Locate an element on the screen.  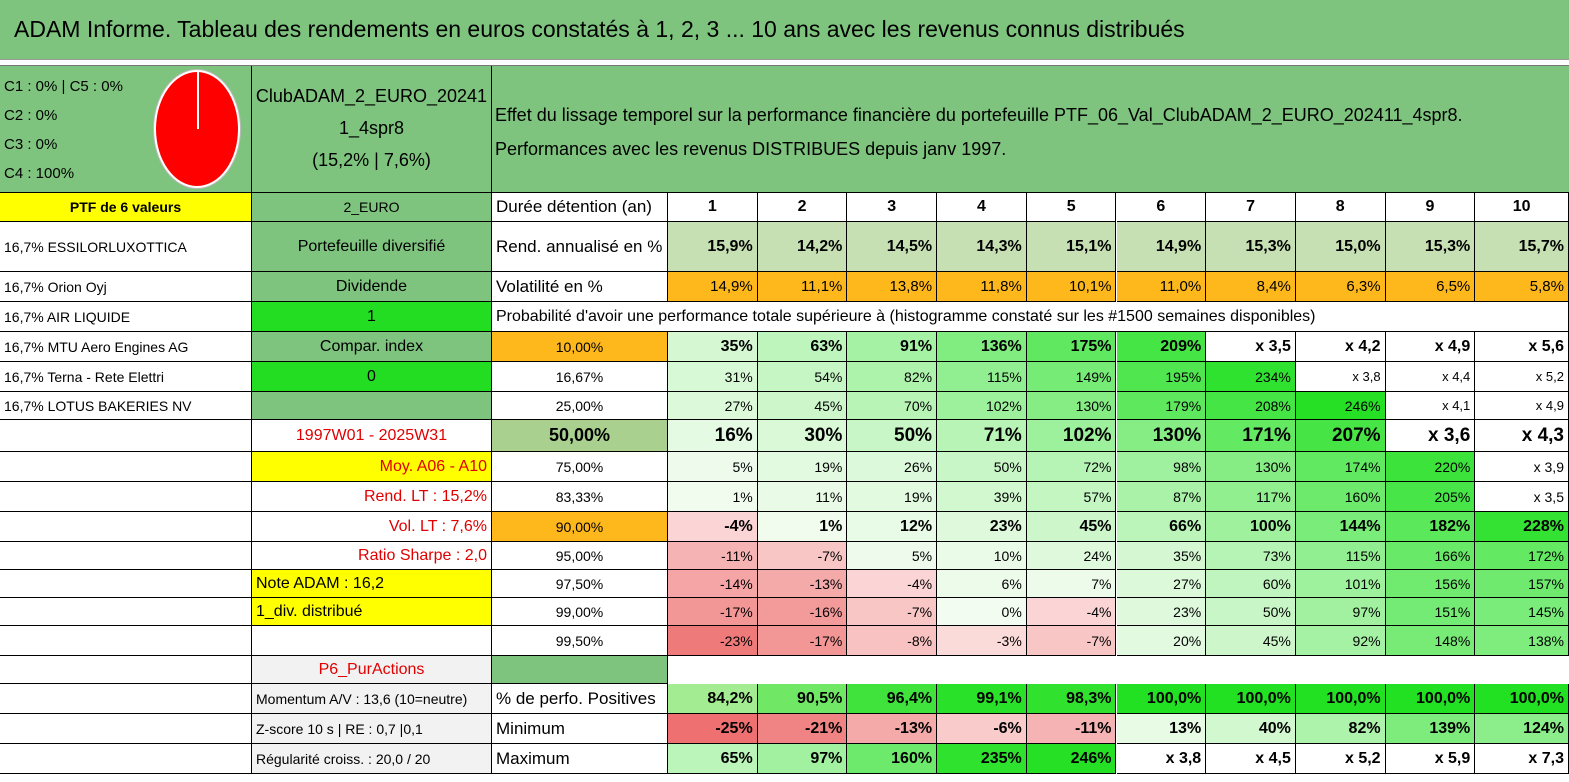
value-cell: 39% is located at coordinates (982, 497).